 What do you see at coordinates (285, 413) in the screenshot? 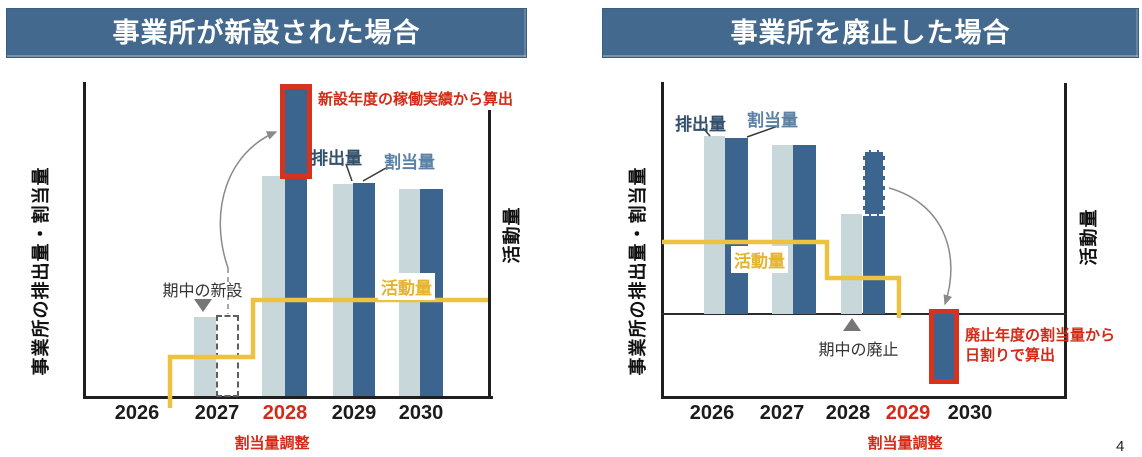
I see `x-label-2028-highlight: 2028` at bounding box center [285, 413].